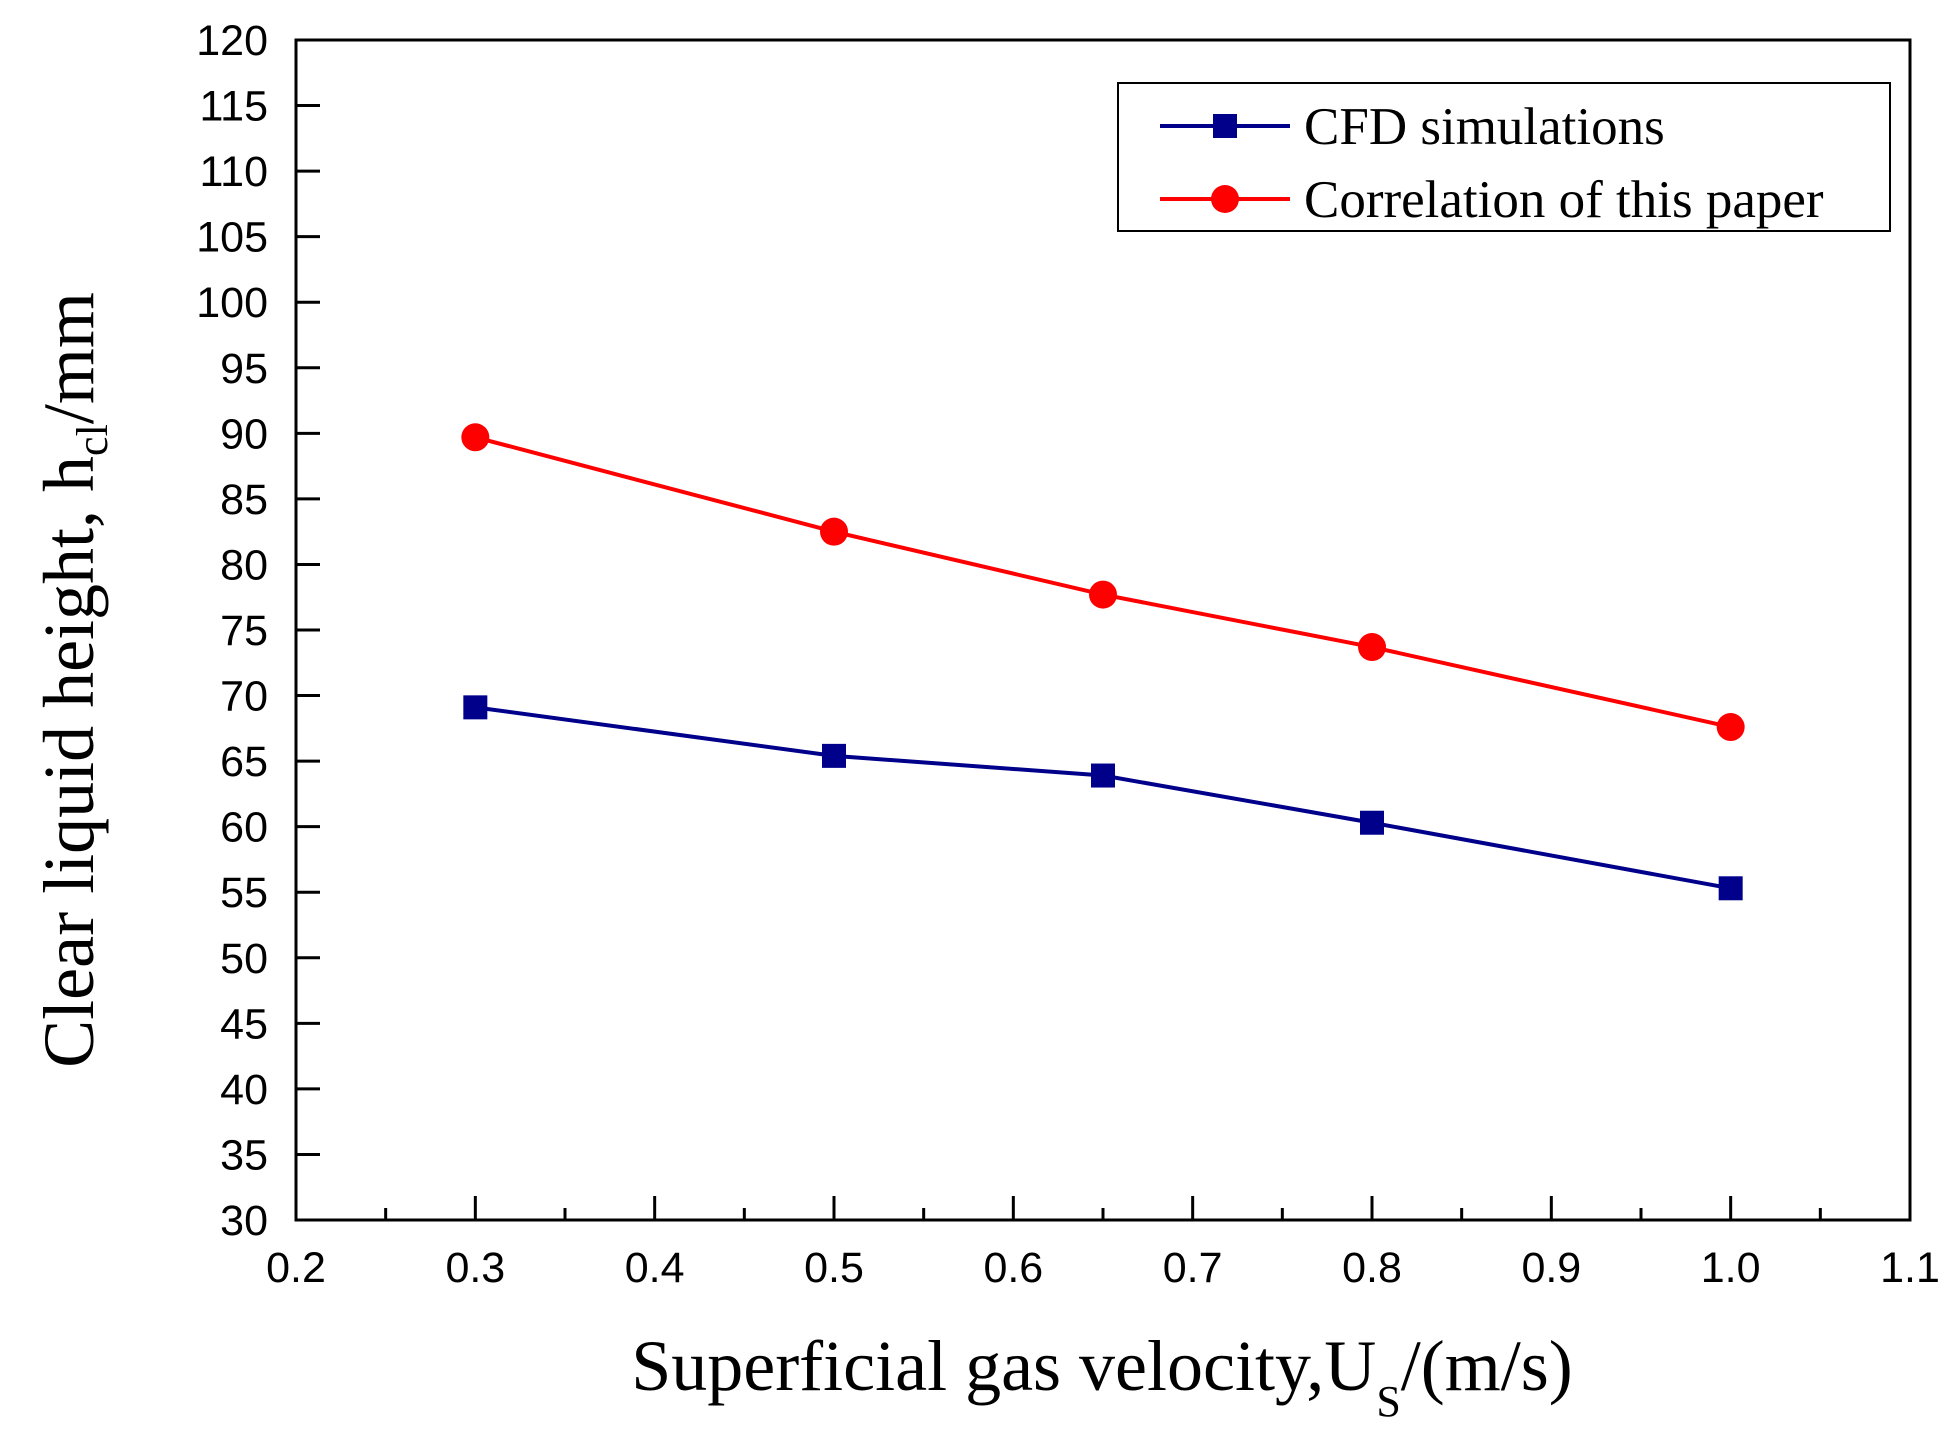  What do you see at coordinates (244, 893) in the screenshot?
I see `y-tick-label: 55` at bounding box center [244, 893].